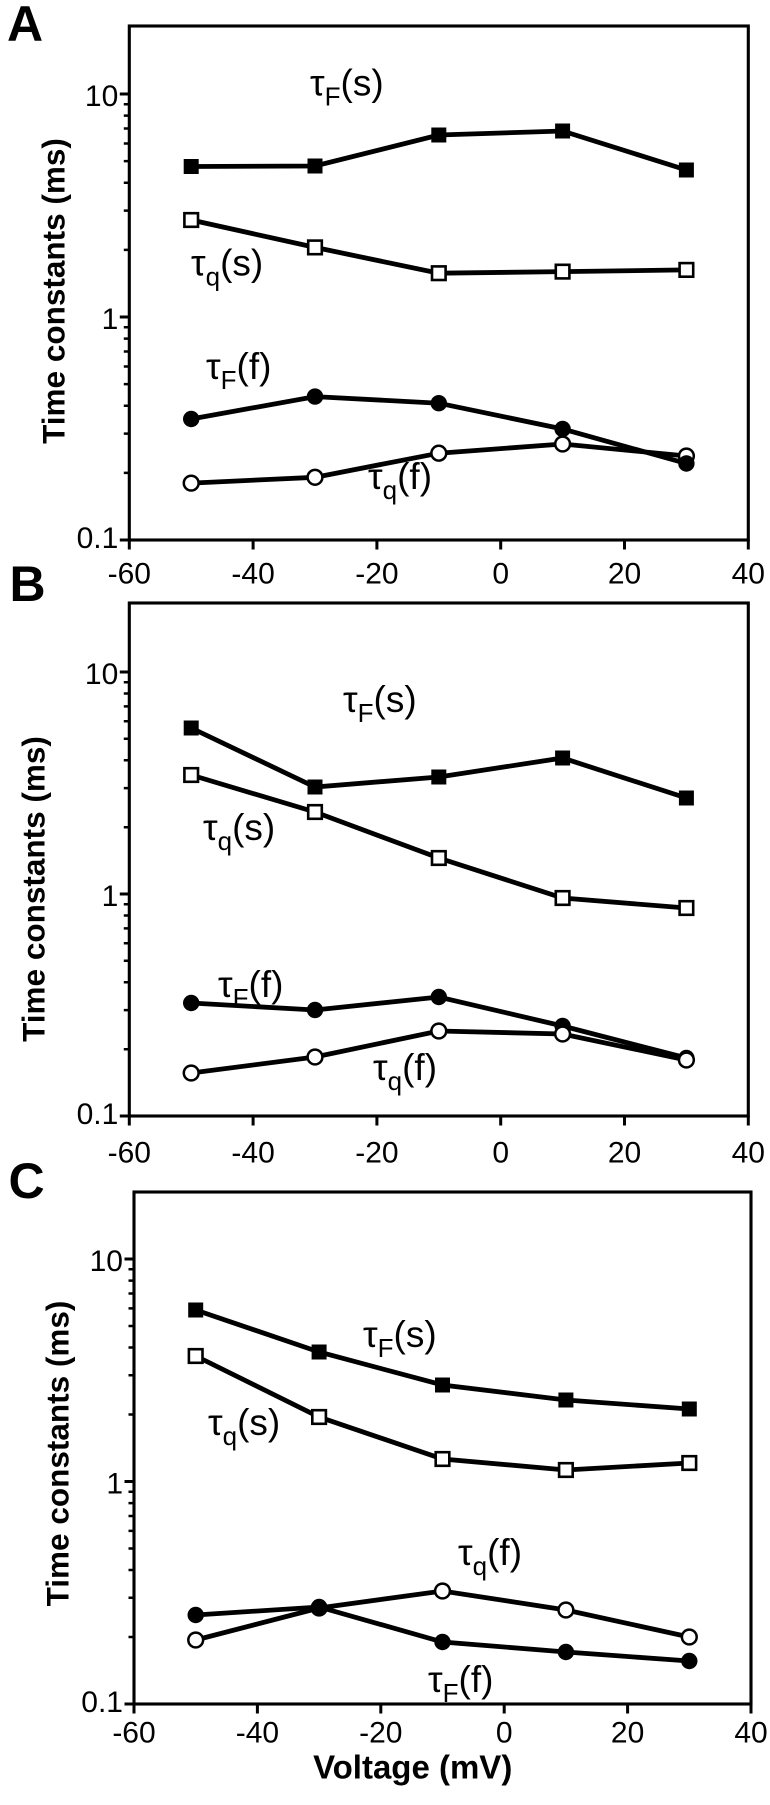  Describe the element at coordinates (27, 1181) in the screenshot. I see `svg-text: C` at that location.